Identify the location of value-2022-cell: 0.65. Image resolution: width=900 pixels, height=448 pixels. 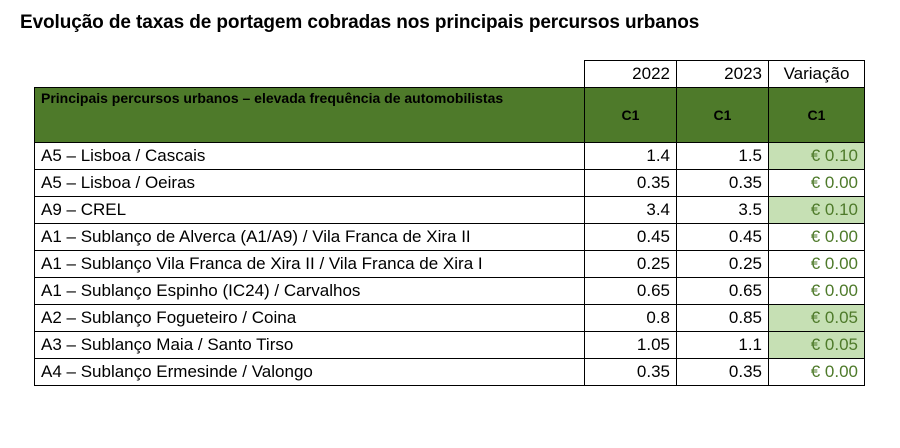
(630, 291).